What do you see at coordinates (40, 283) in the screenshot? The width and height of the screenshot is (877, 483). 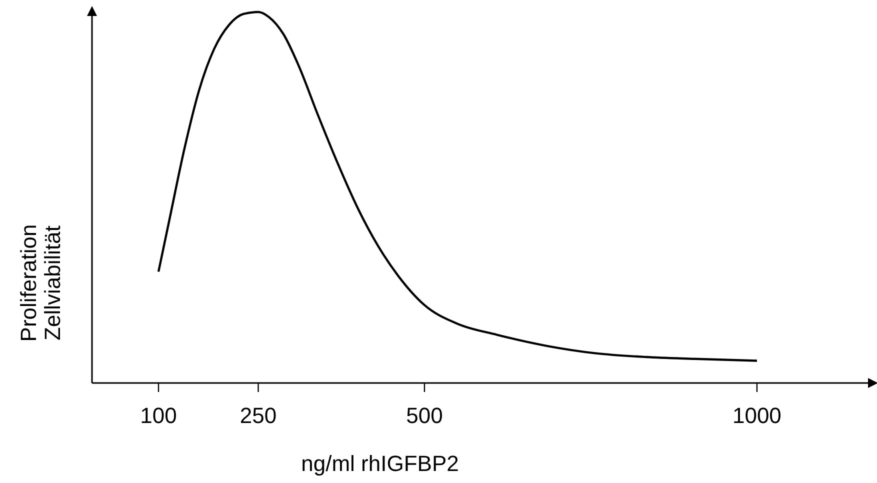 I see `y-axis-title: Proliferation Zellviabilität` at bounding box center [40, 283].